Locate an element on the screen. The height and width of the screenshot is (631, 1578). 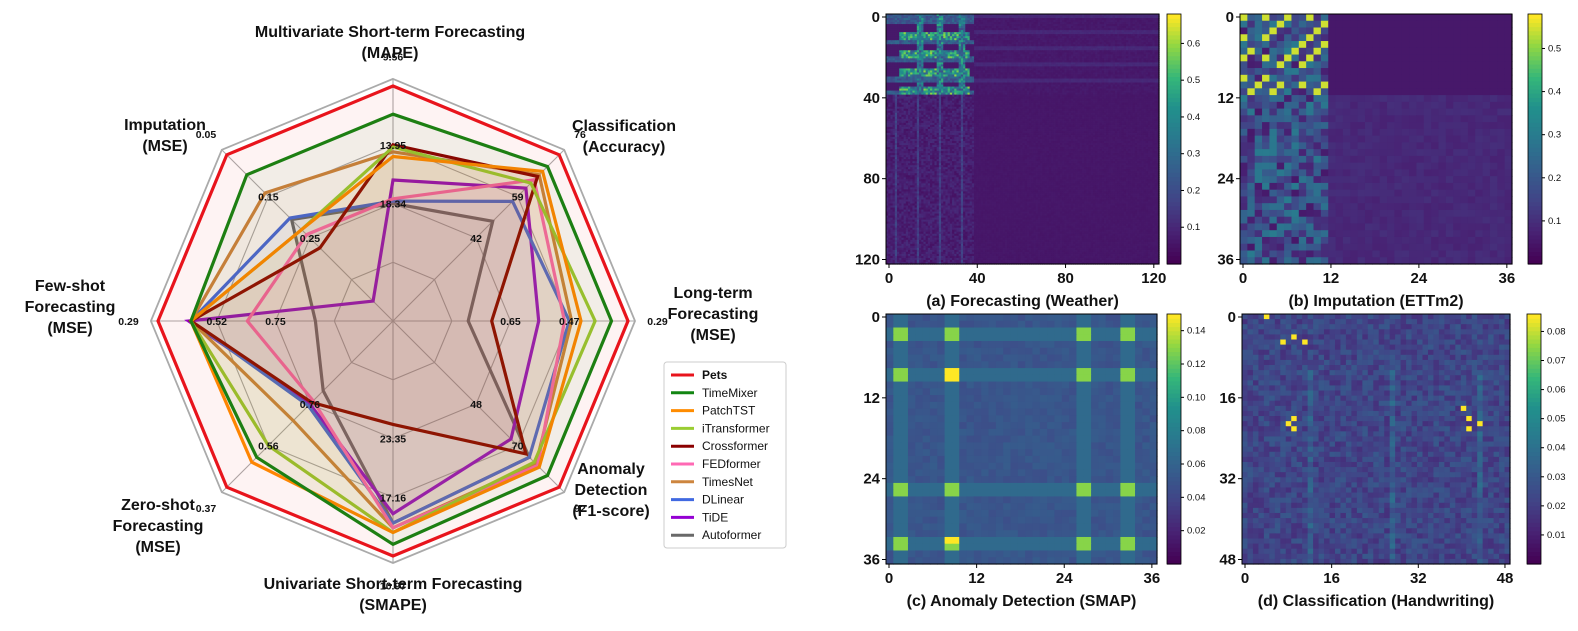
axis-label: (F1-score) is located at coordinates (610, 511).